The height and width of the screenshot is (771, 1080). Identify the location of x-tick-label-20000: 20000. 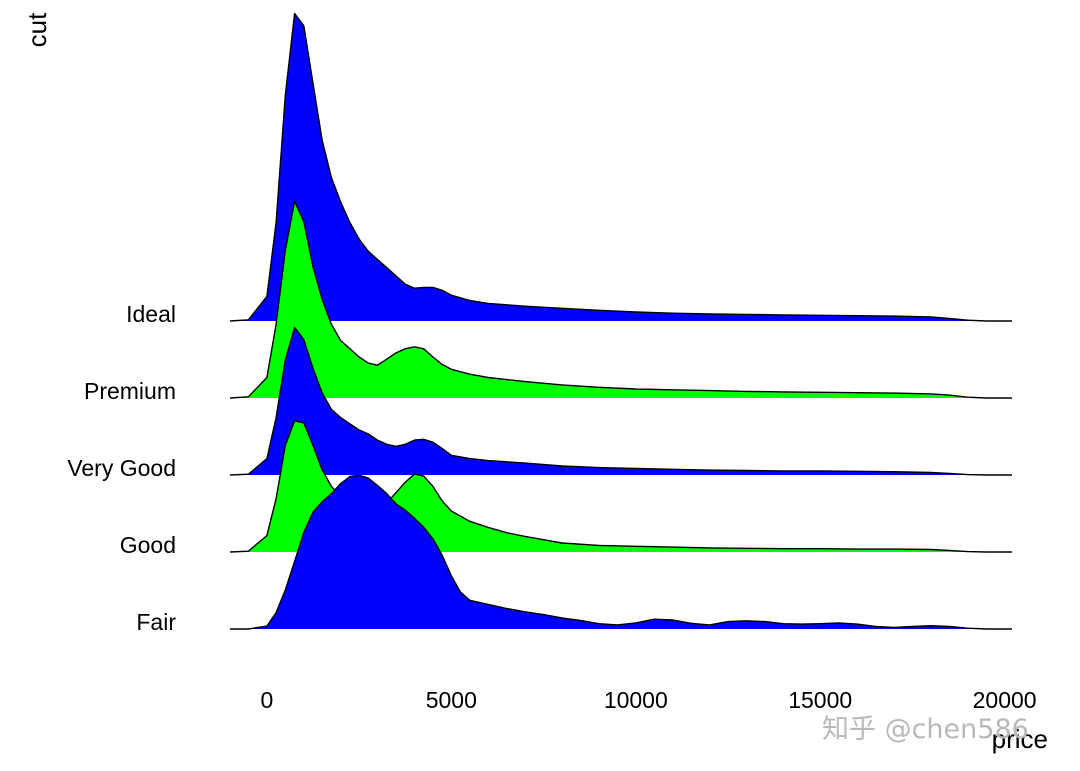
(1005, 700).